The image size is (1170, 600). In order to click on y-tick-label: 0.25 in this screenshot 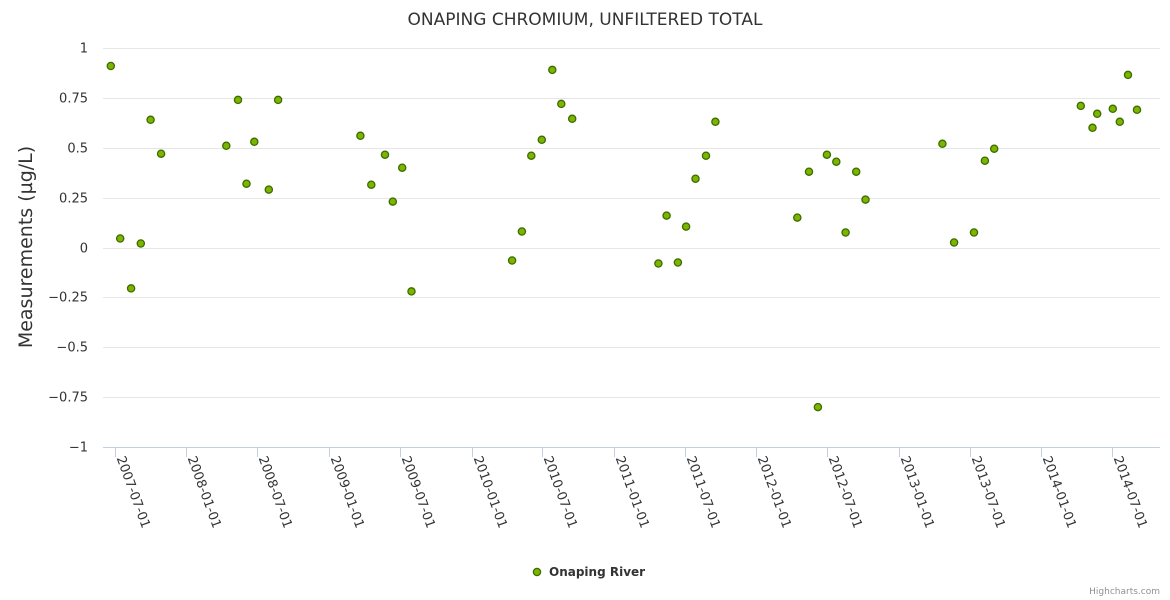, I will do `click(73, 199)`.